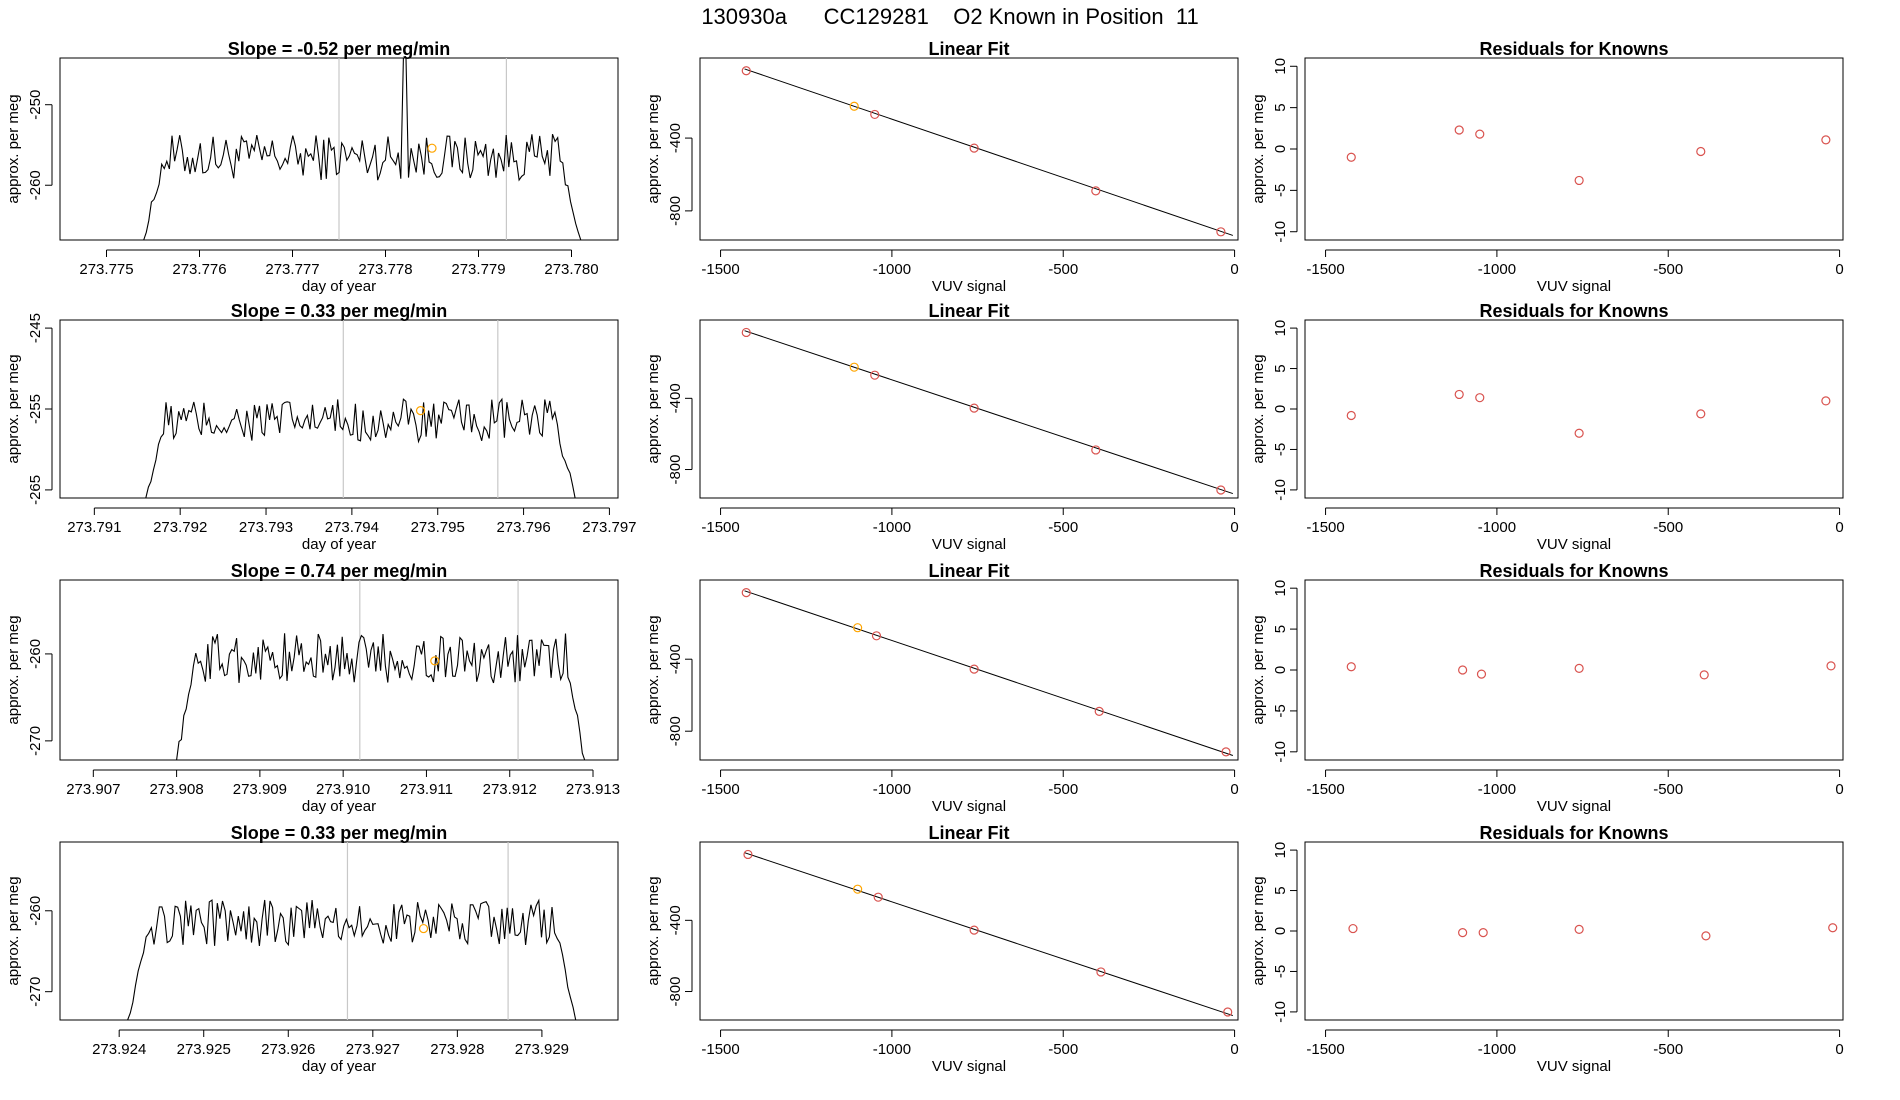 The image size is (1900, 1100). Describe the element at coordinates (989, 412) in the screenshot. I see `fit-line` at that location.